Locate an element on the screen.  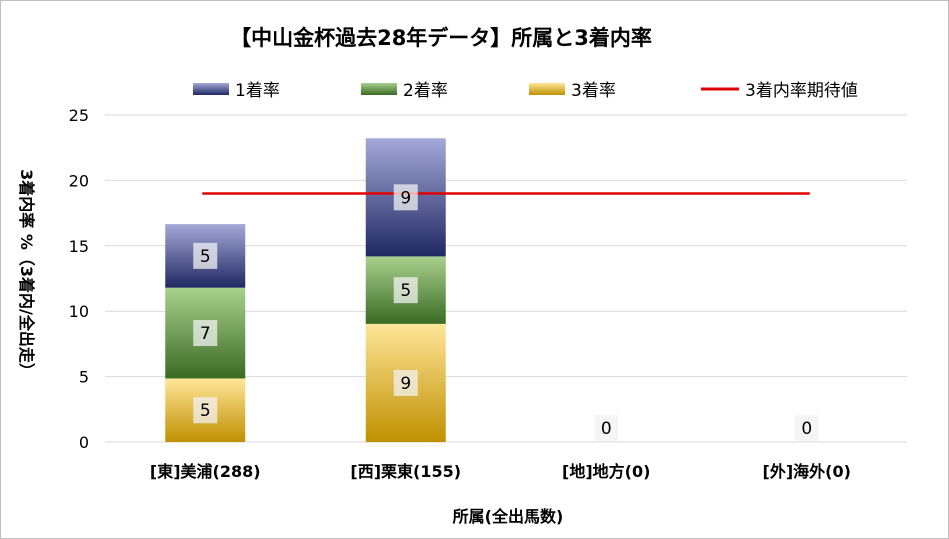
y-axis-ticks: 0 5 10 15 20 25 is located at coordinates (79, 279).